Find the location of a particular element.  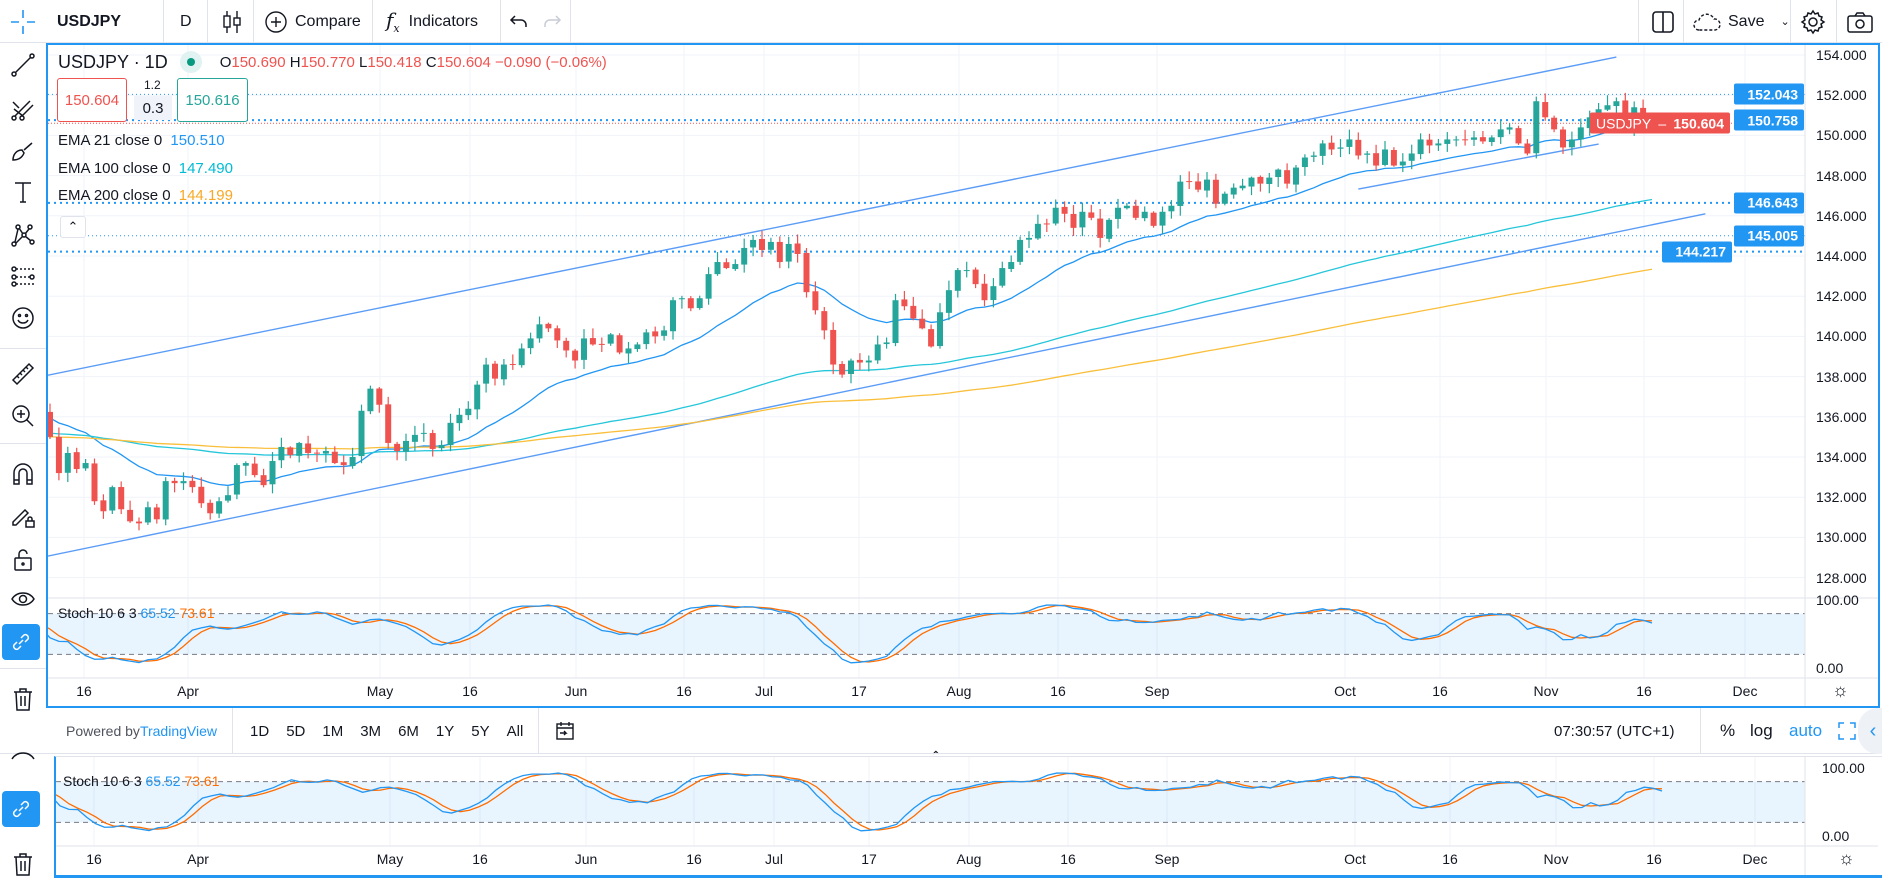

price-tick-label: 138.000 is located at coordinates (1841, 376).